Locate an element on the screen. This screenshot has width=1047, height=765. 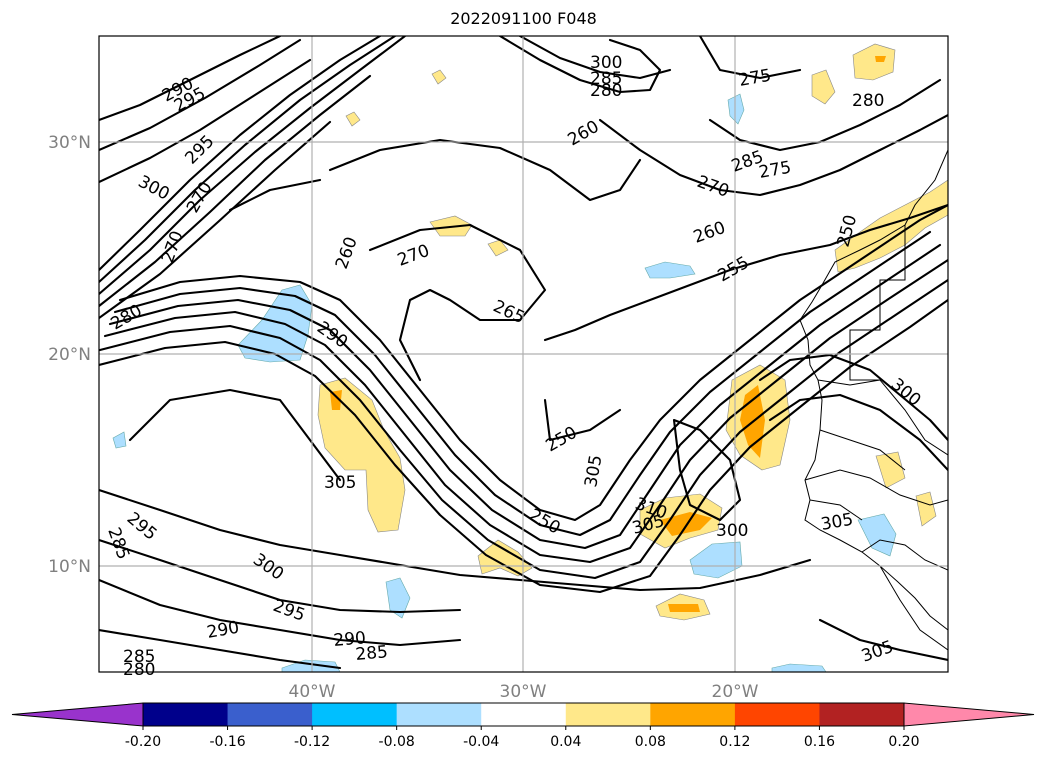
colorbar-tick-label: 0.16 is located at coordinates (819, 742).